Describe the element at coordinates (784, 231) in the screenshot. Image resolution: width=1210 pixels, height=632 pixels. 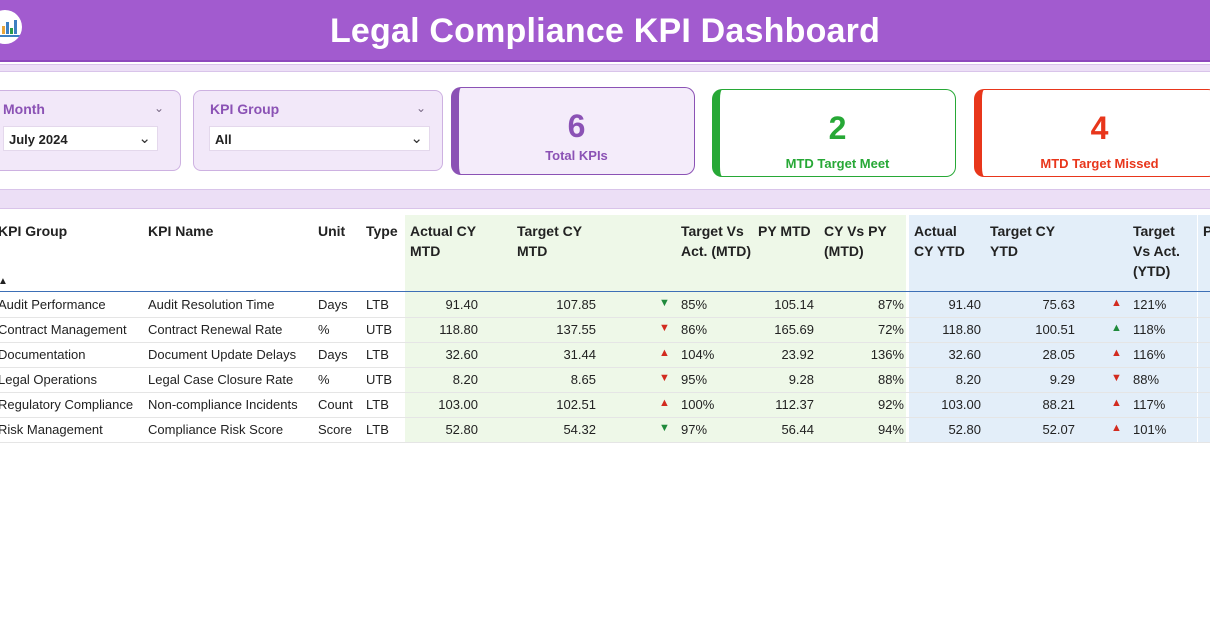
I see `column-header-py-mtd: PY MTD` at that location.